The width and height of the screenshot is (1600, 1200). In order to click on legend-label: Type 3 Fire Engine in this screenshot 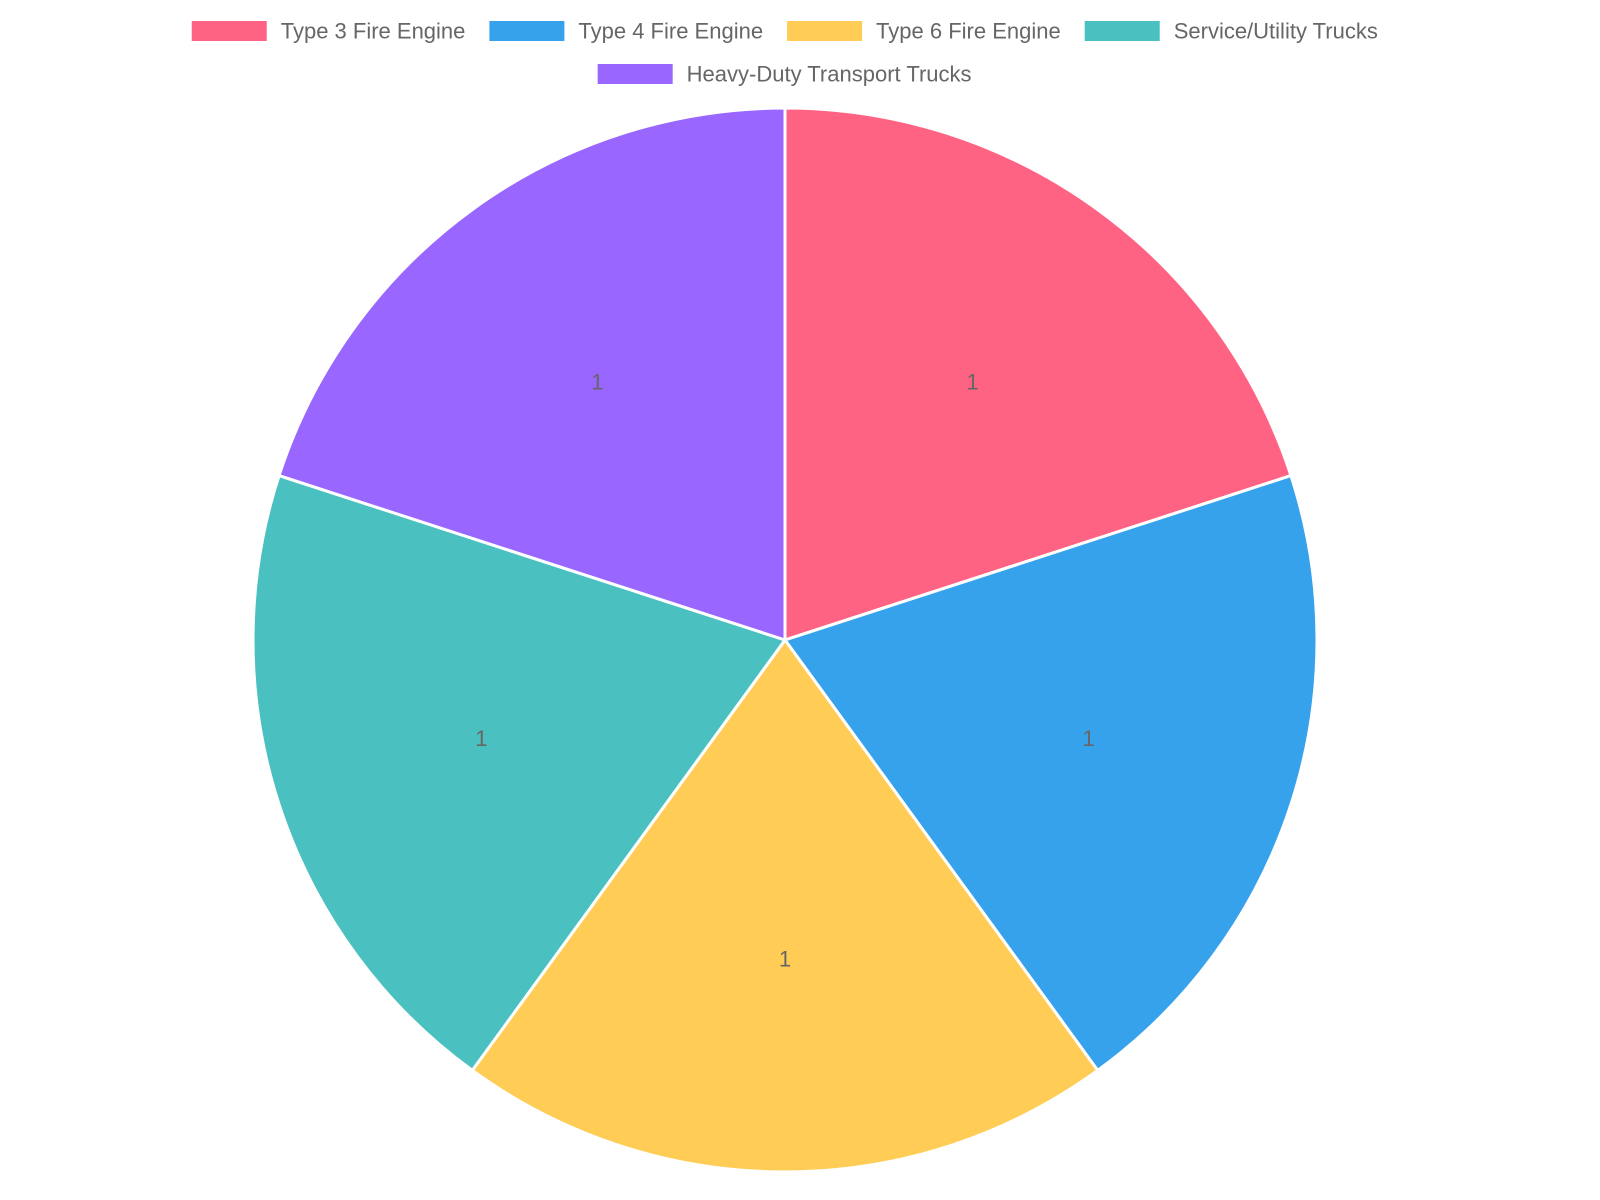, I will do `click(373, 31)`.